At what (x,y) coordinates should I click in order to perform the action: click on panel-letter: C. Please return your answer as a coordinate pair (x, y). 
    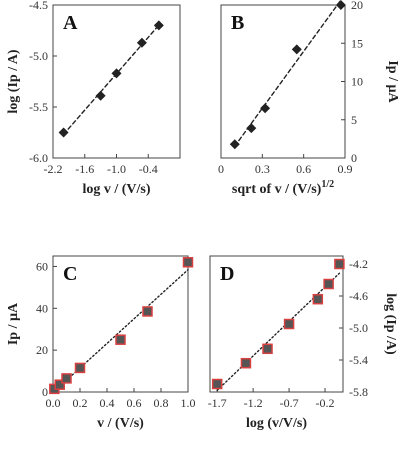
    Looking at the image, I should click on (70, 274).